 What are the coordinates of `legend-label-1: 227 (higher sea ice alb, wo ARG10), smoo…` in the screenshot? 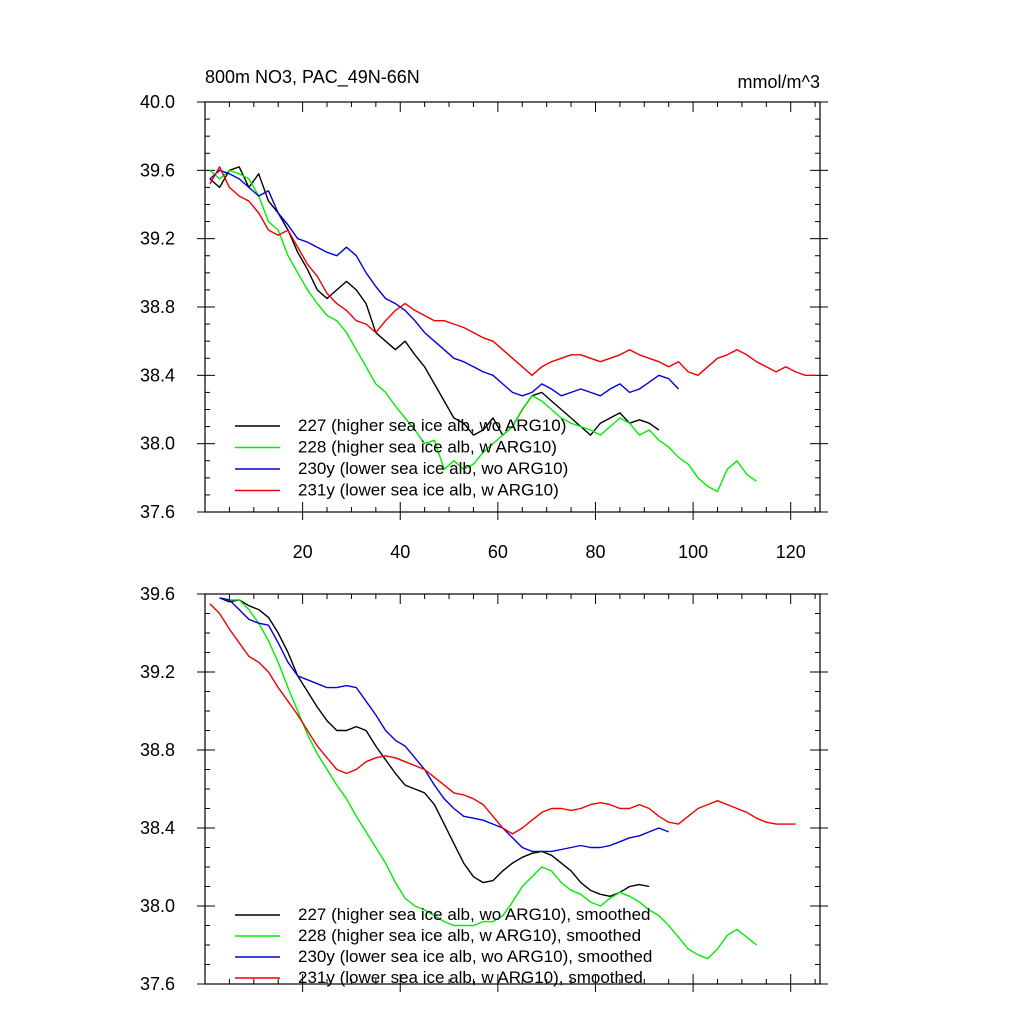 It's located at (474, 914).